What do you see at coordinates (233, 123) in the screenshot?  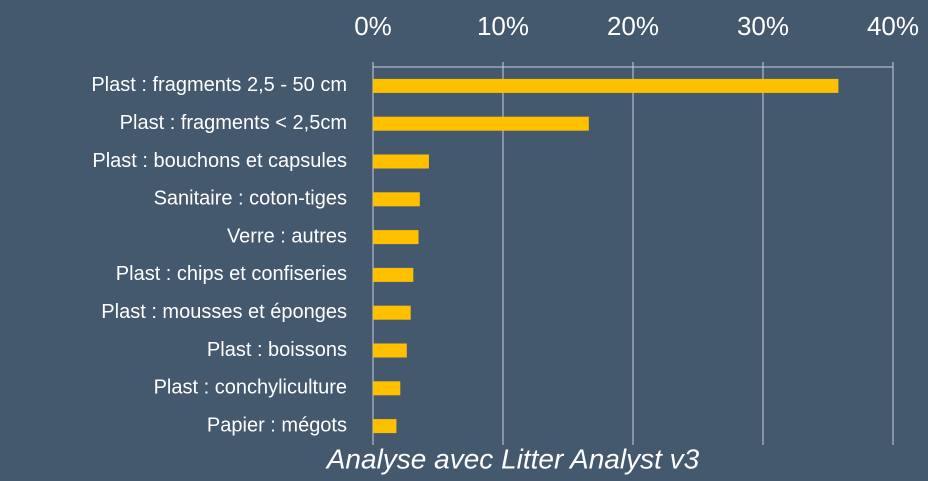 I see `y-tick-label: Plast : fragments < 2,5cm` at bounding box center [233, 123].